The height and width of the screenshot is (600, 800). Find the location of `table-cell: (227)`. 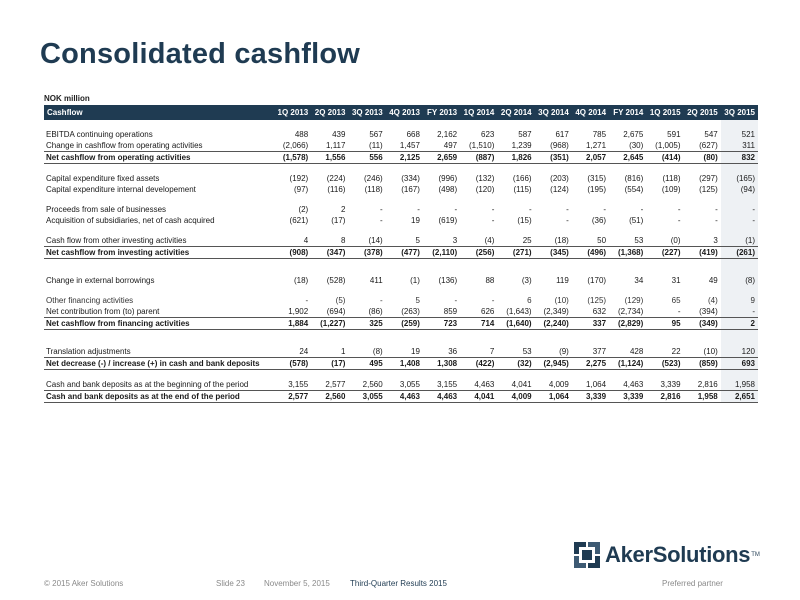

table-cell: (227) is located at coordinates (665, 252).